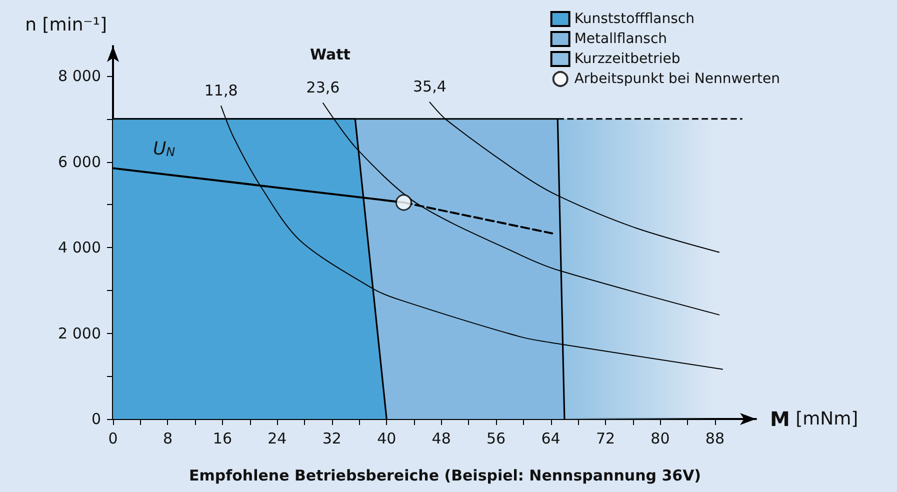 Image resolution: width=897 pixels, height=492 pixels. Describe the element at coordinates (167, 439) in the screenshot. I see `x-tick-label: 8` at that location.